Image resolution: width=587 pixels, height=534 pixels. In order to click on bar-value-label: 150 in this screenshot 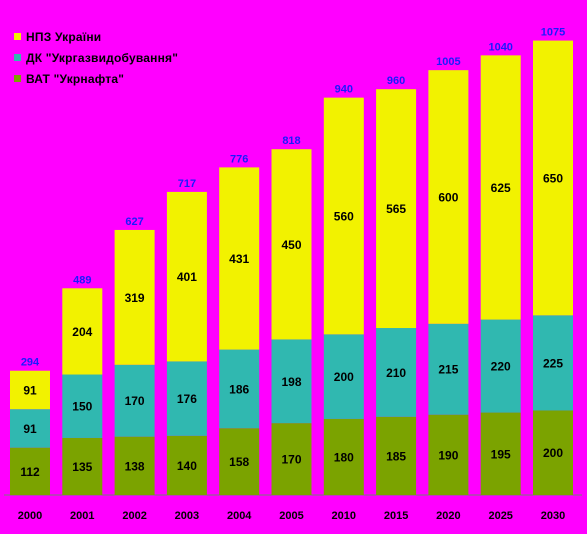, I will do `click(82, 407)`.